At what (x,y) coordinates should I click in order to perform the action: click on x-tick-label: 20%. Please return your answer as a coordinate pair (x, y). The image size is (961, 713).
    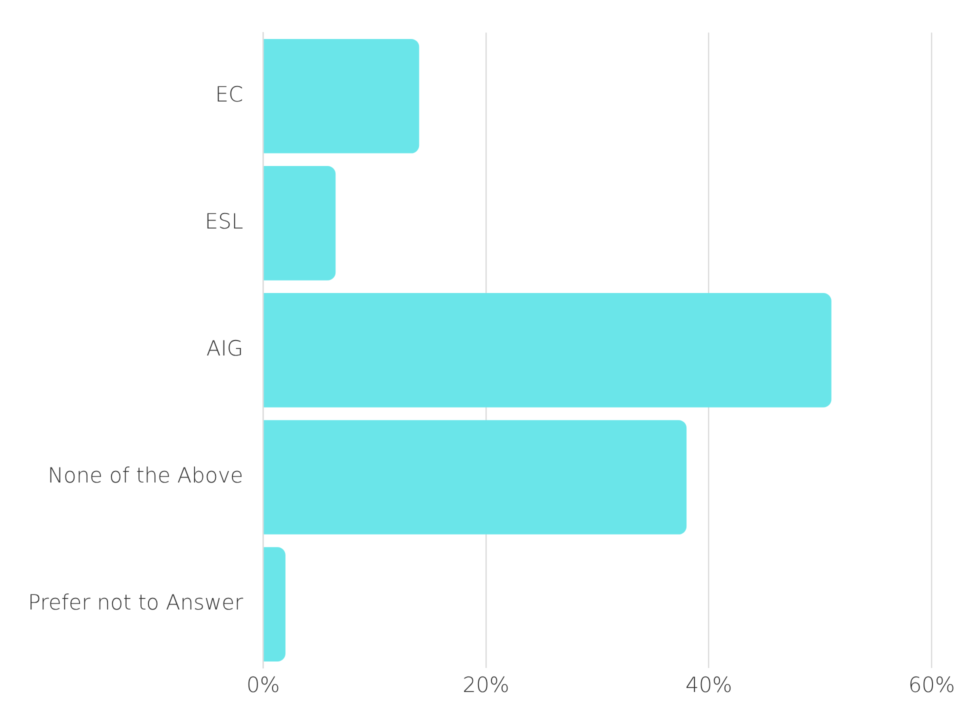
    Looking at the image, I should click on (486, 684).